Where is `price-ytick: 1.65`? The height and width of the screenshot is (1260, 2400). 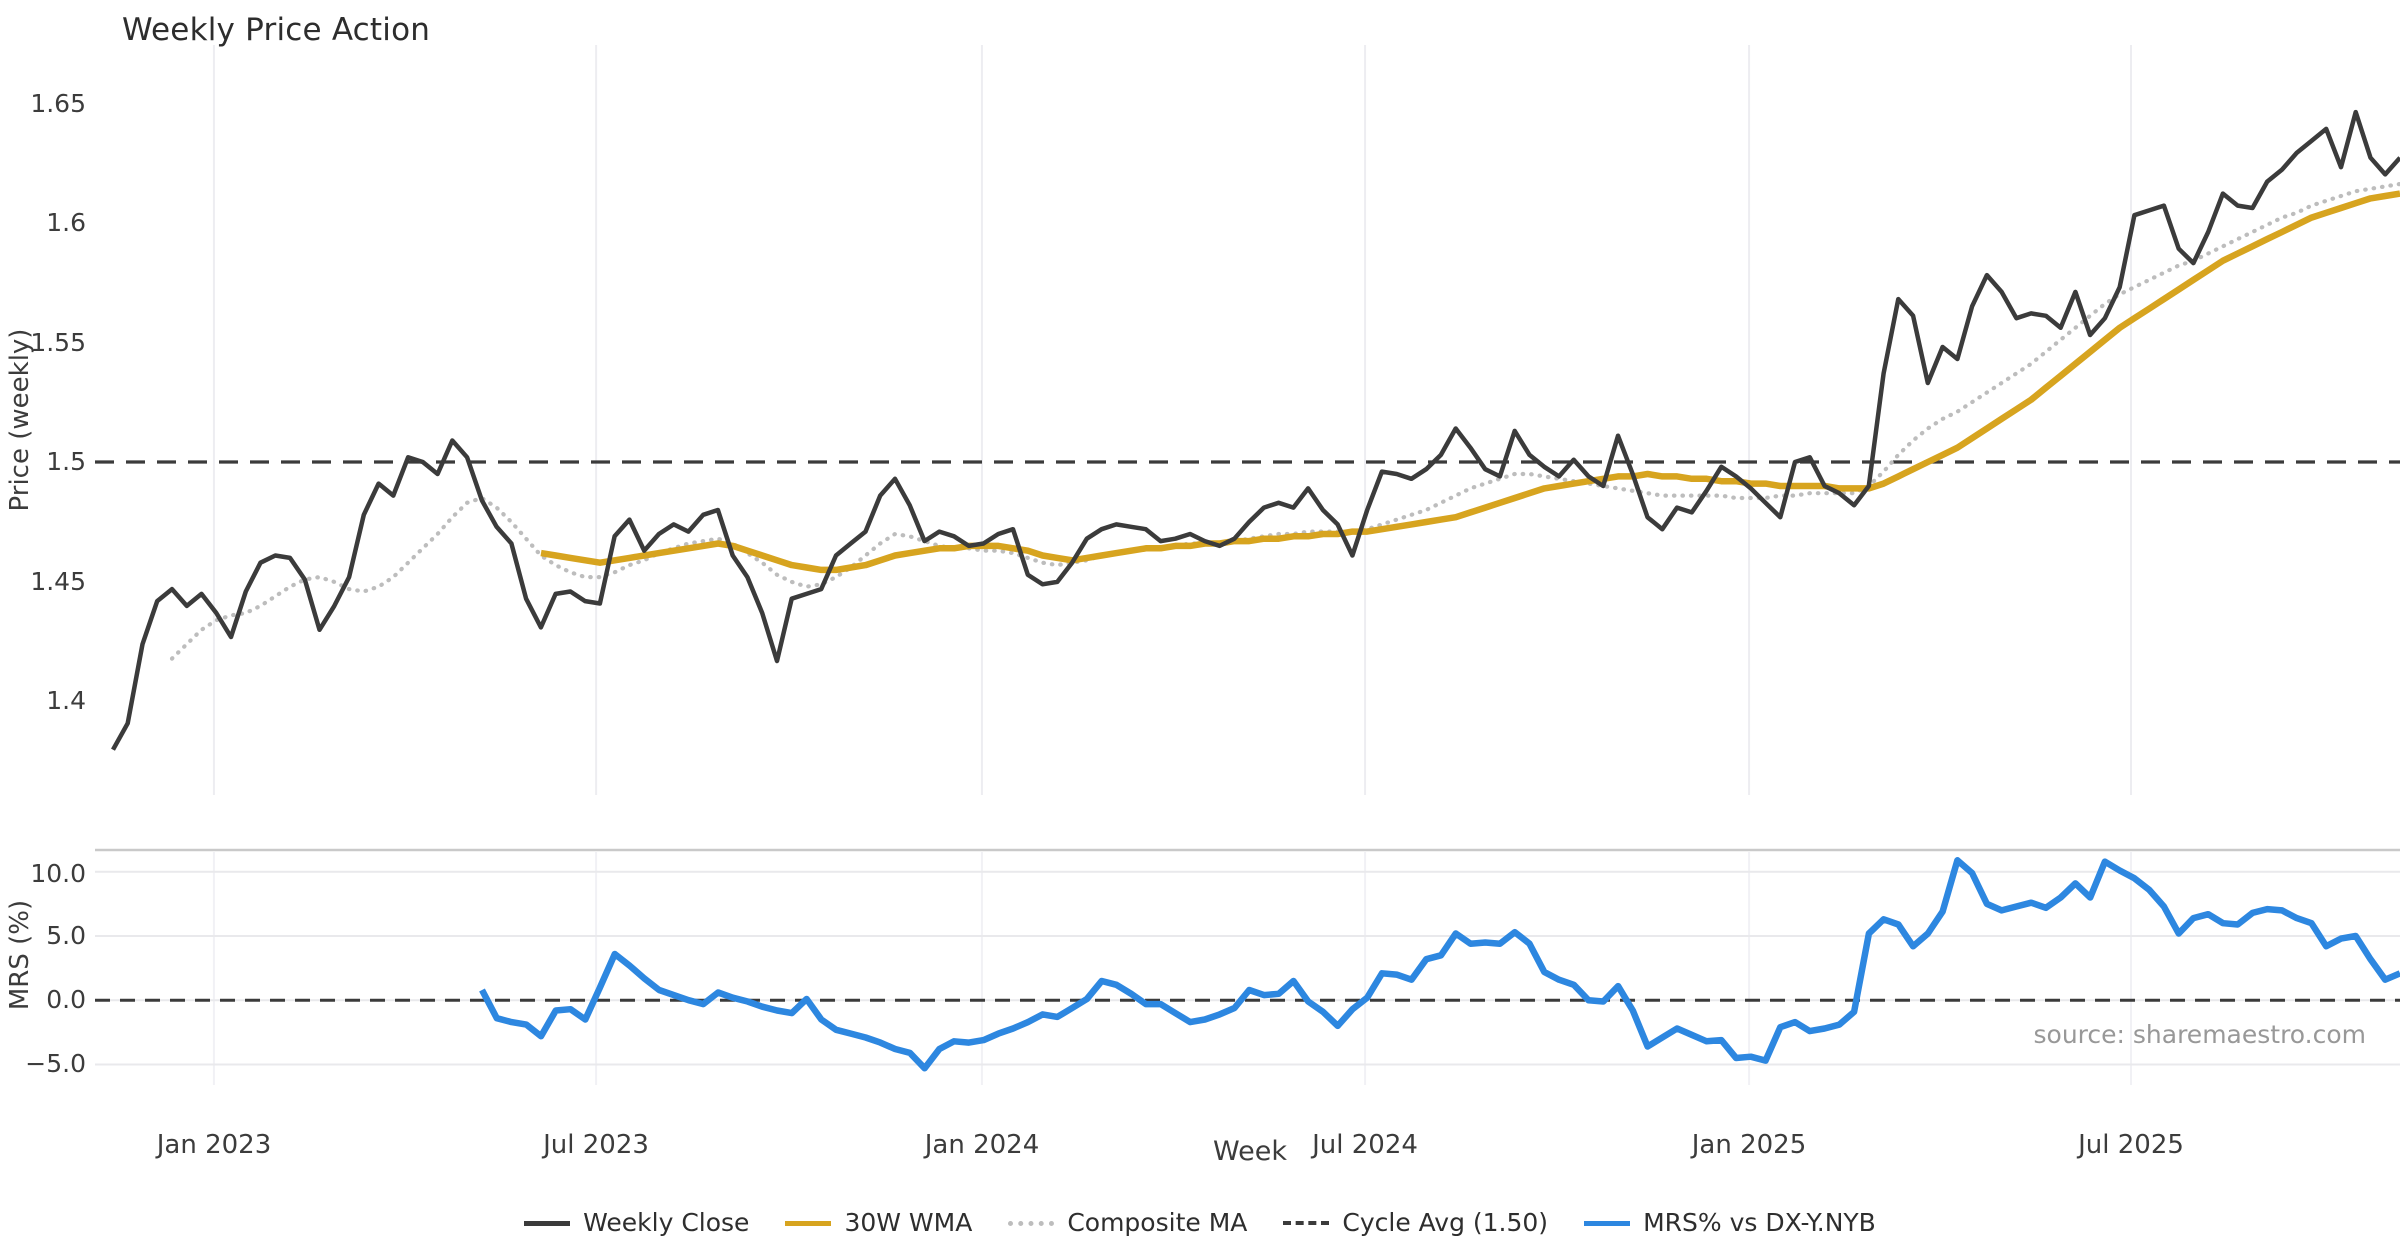
price-ytick: 1.65 is located at coordinates (58, 103).